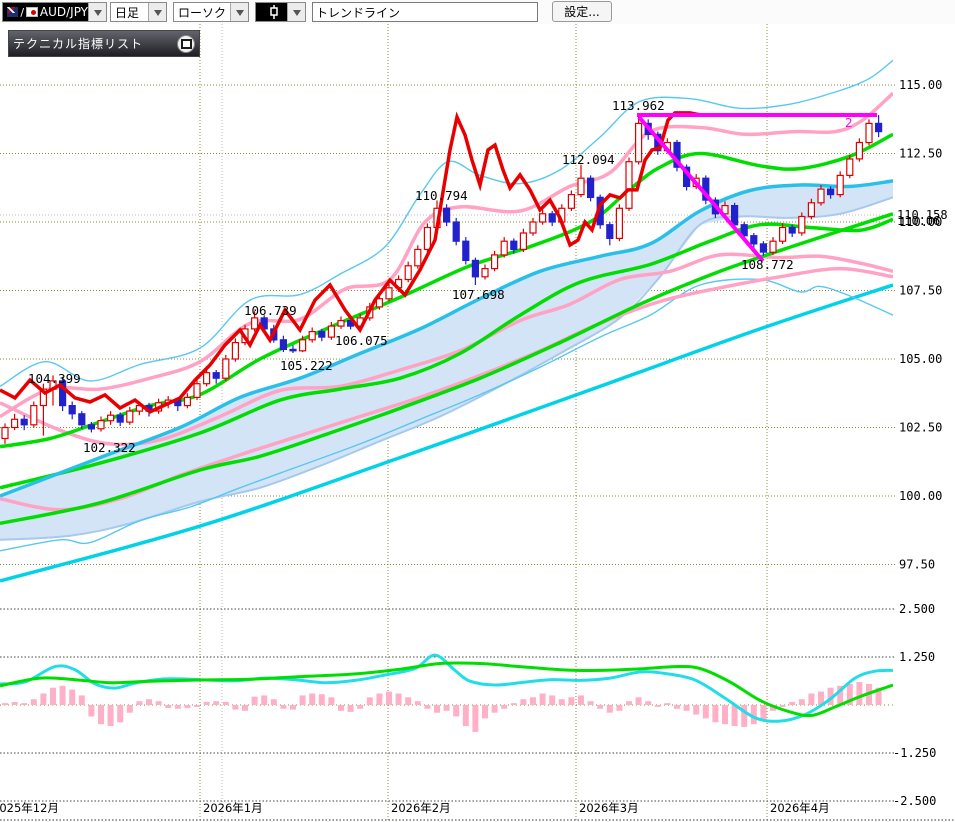 The image size is (955, 822). What do you see at coordinates (186, 43) in the screenshot?
I see `restore-icon` at bounding box center [186, 43].